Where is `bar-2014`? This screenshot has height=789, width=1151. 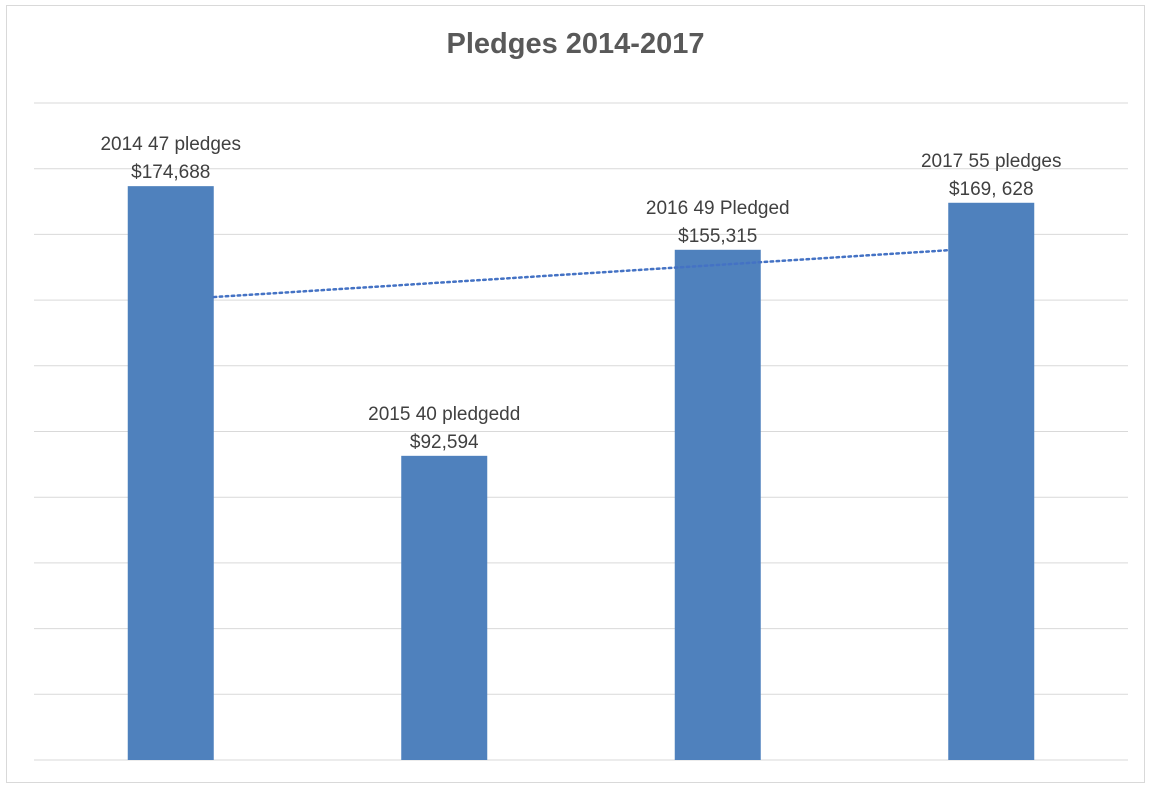
bar-2014 is located at coordinates (170, 473).